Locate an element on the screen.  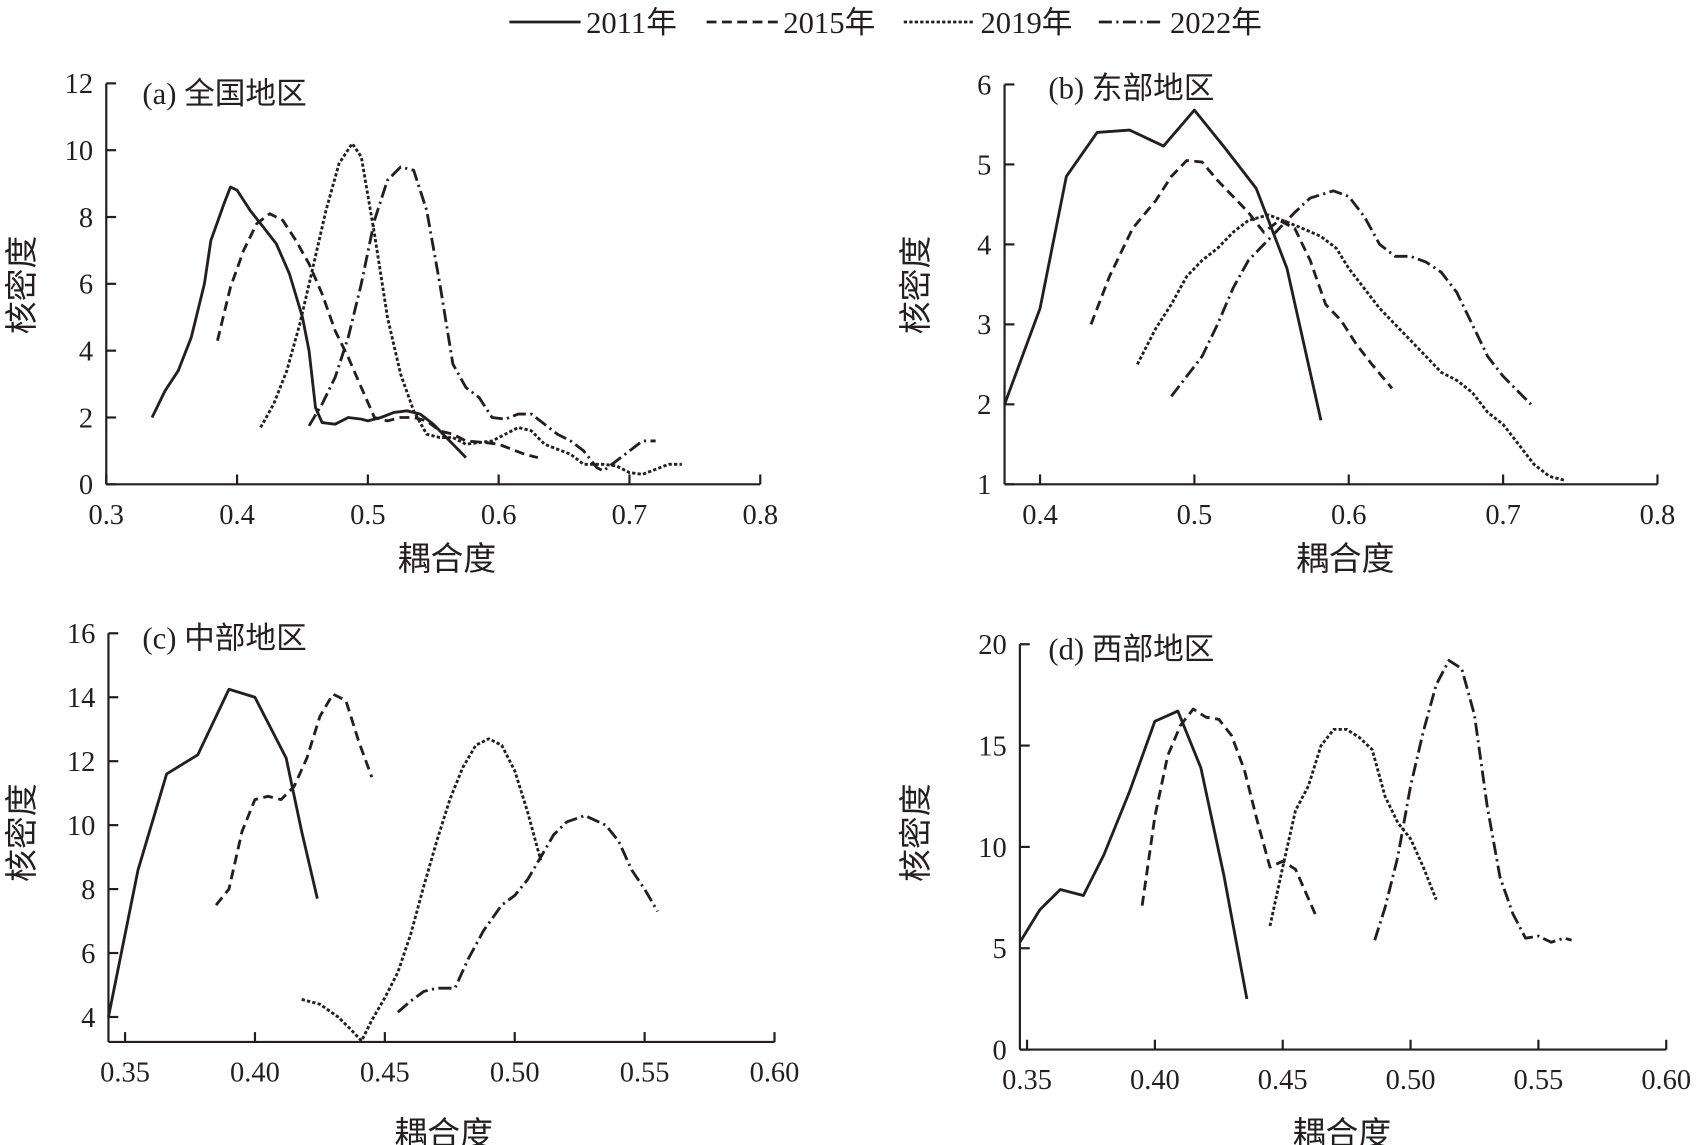
legend-label-3: 2019年 is located at coordinates (1026, 23).